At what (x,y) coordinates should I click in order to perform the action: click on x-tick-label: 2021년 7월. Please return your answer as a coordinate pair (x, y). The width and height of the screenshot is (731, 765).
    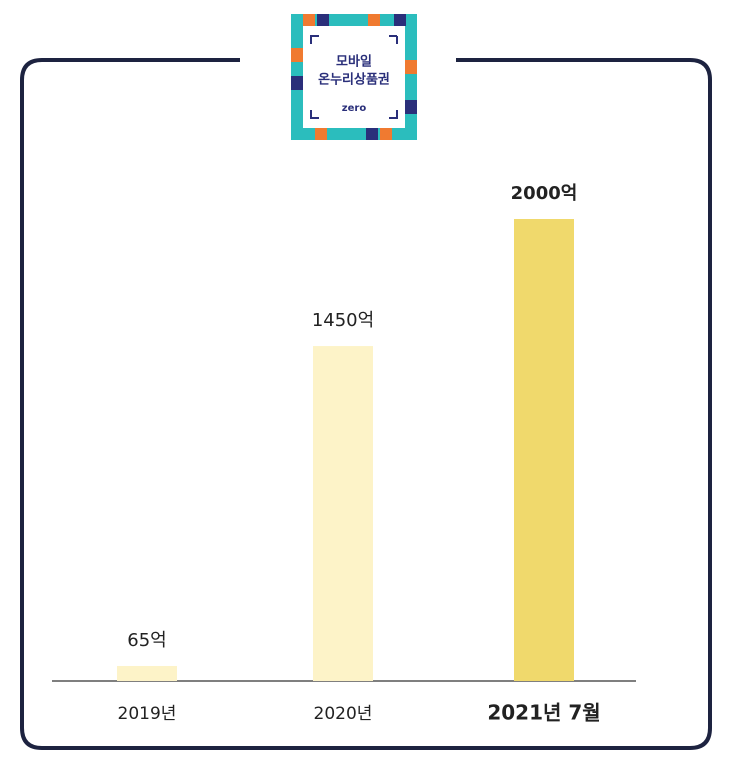
    Looking at the image, I should click on (543, 713).